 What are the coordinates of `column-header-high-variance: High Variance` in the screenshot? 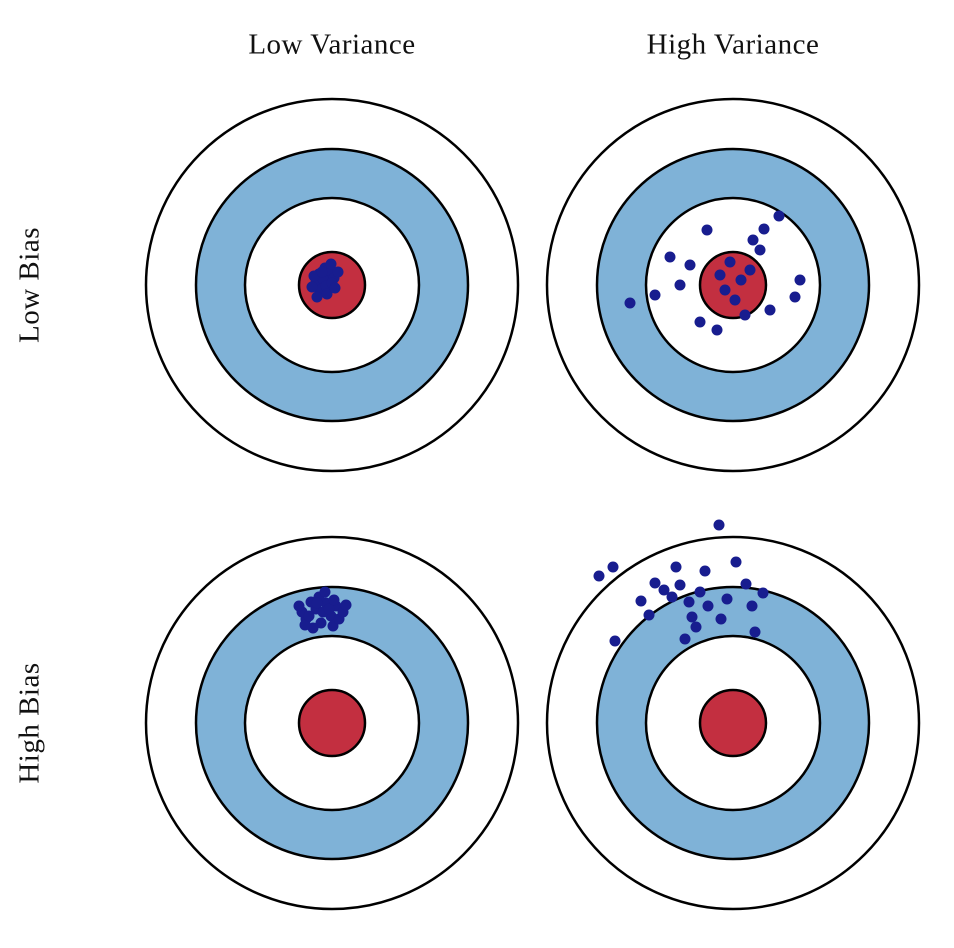 It's located at (733, 44).